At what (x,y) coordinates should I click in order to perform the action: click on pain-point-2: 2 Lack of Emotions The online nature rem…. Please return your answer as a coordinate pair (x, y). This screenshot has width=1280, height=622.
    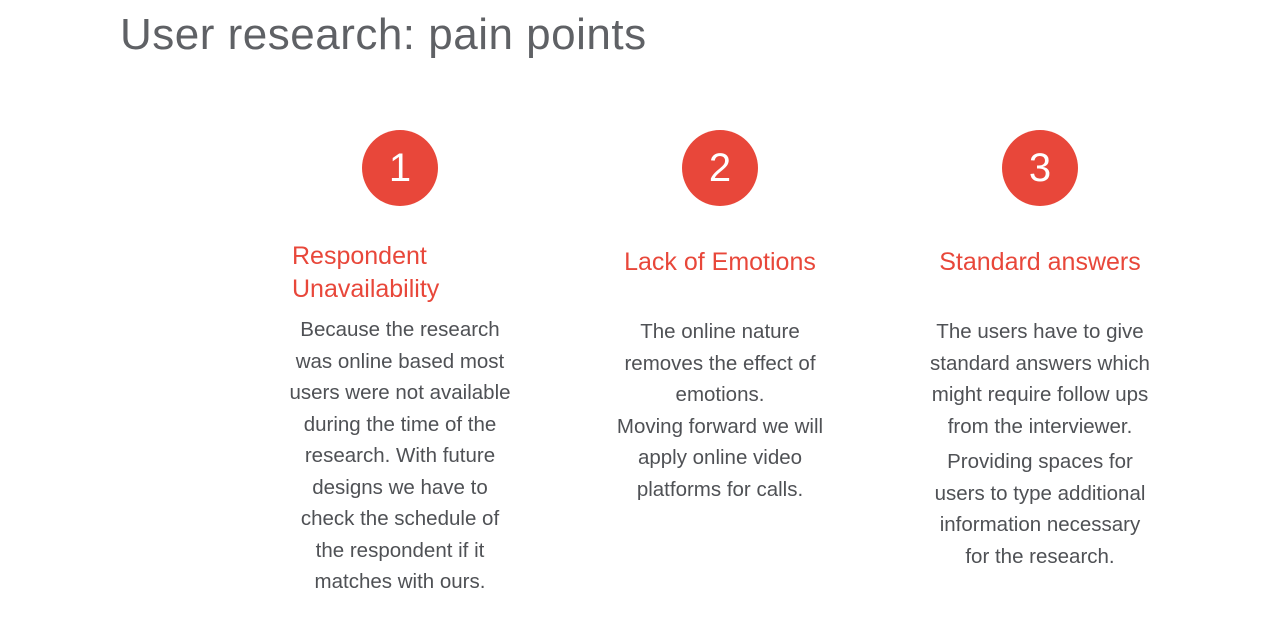
    Looking at the image, I should click on (720, 317).